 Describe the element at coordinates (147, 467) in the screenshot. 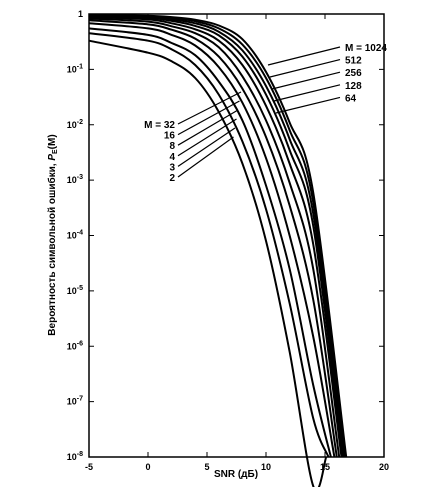

I see `x-tick-label: 0` at that location.